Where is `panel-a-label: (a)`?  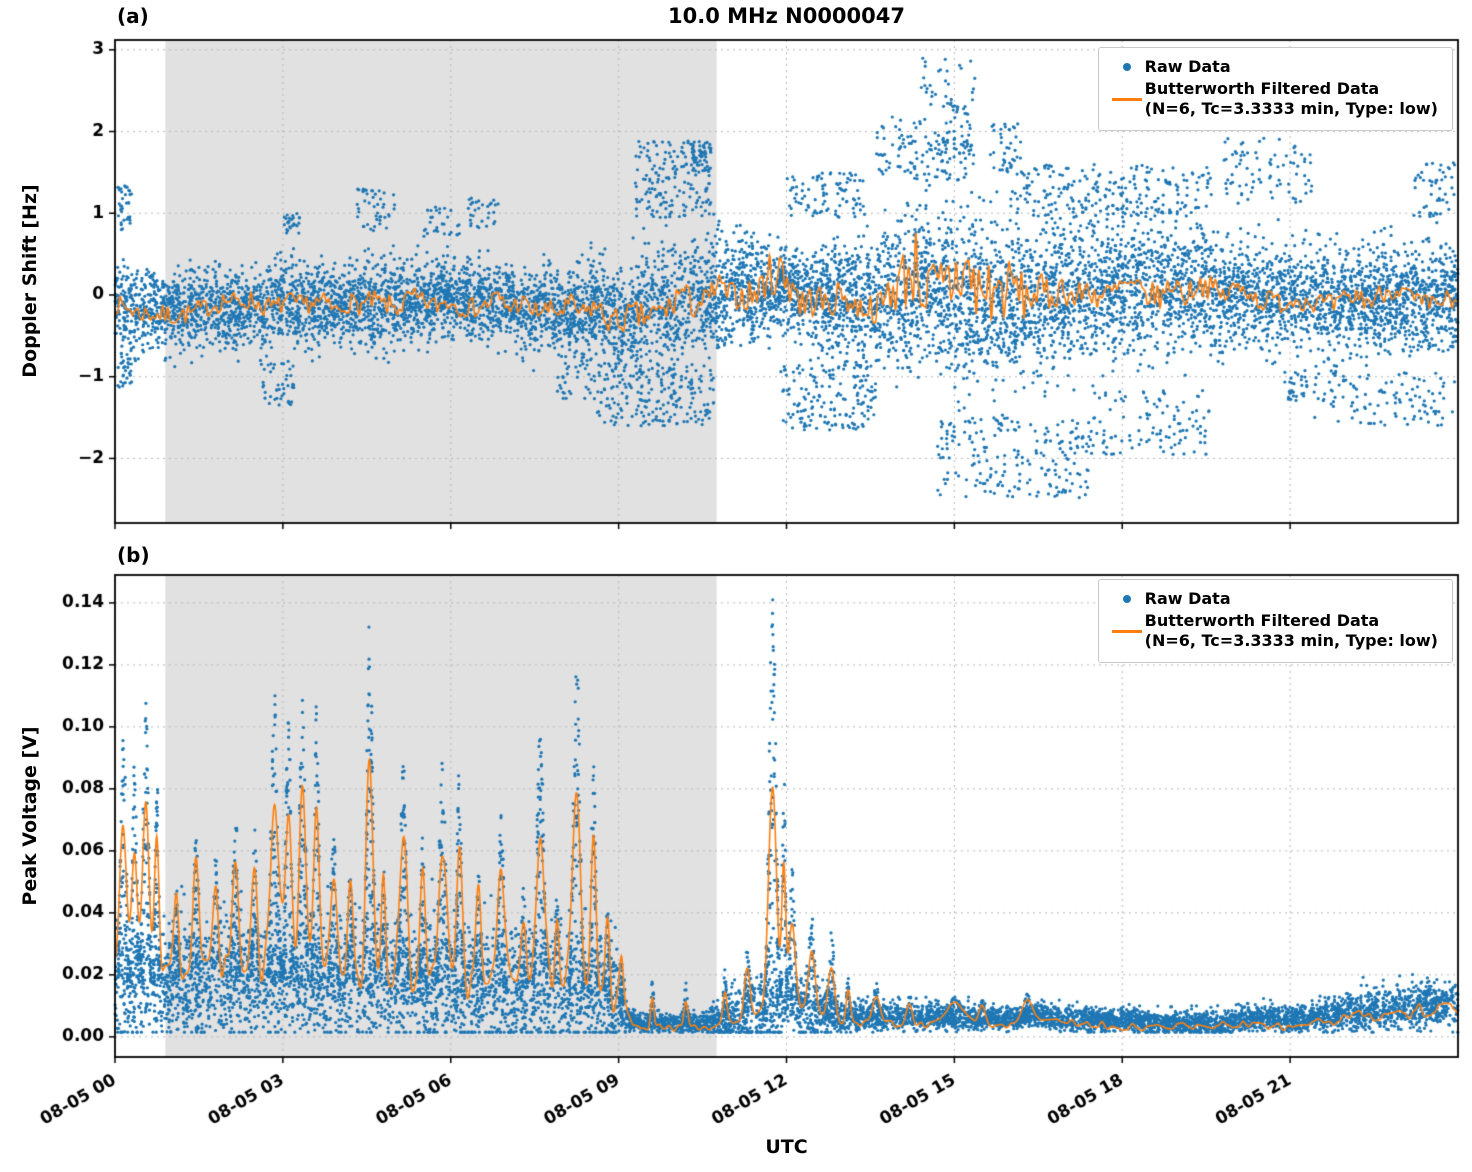 panel-a-label: (a) is located at coordinates (133, 16).